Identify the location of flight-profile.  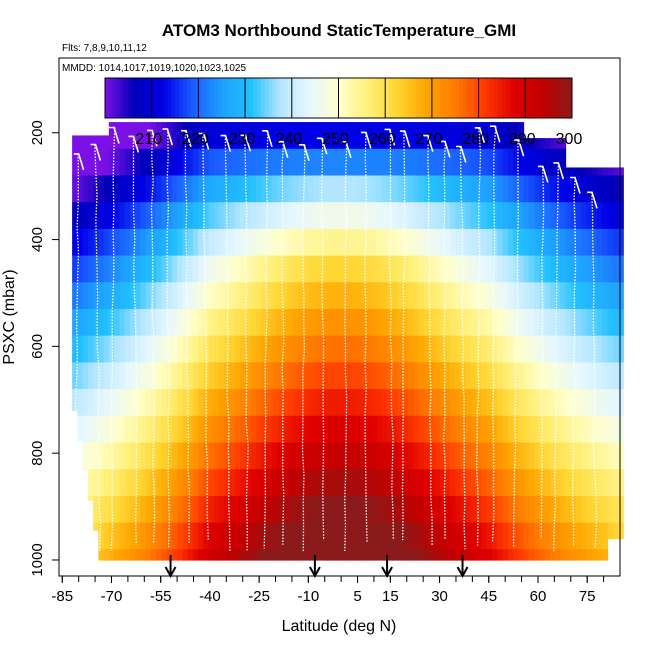
(246, 343).